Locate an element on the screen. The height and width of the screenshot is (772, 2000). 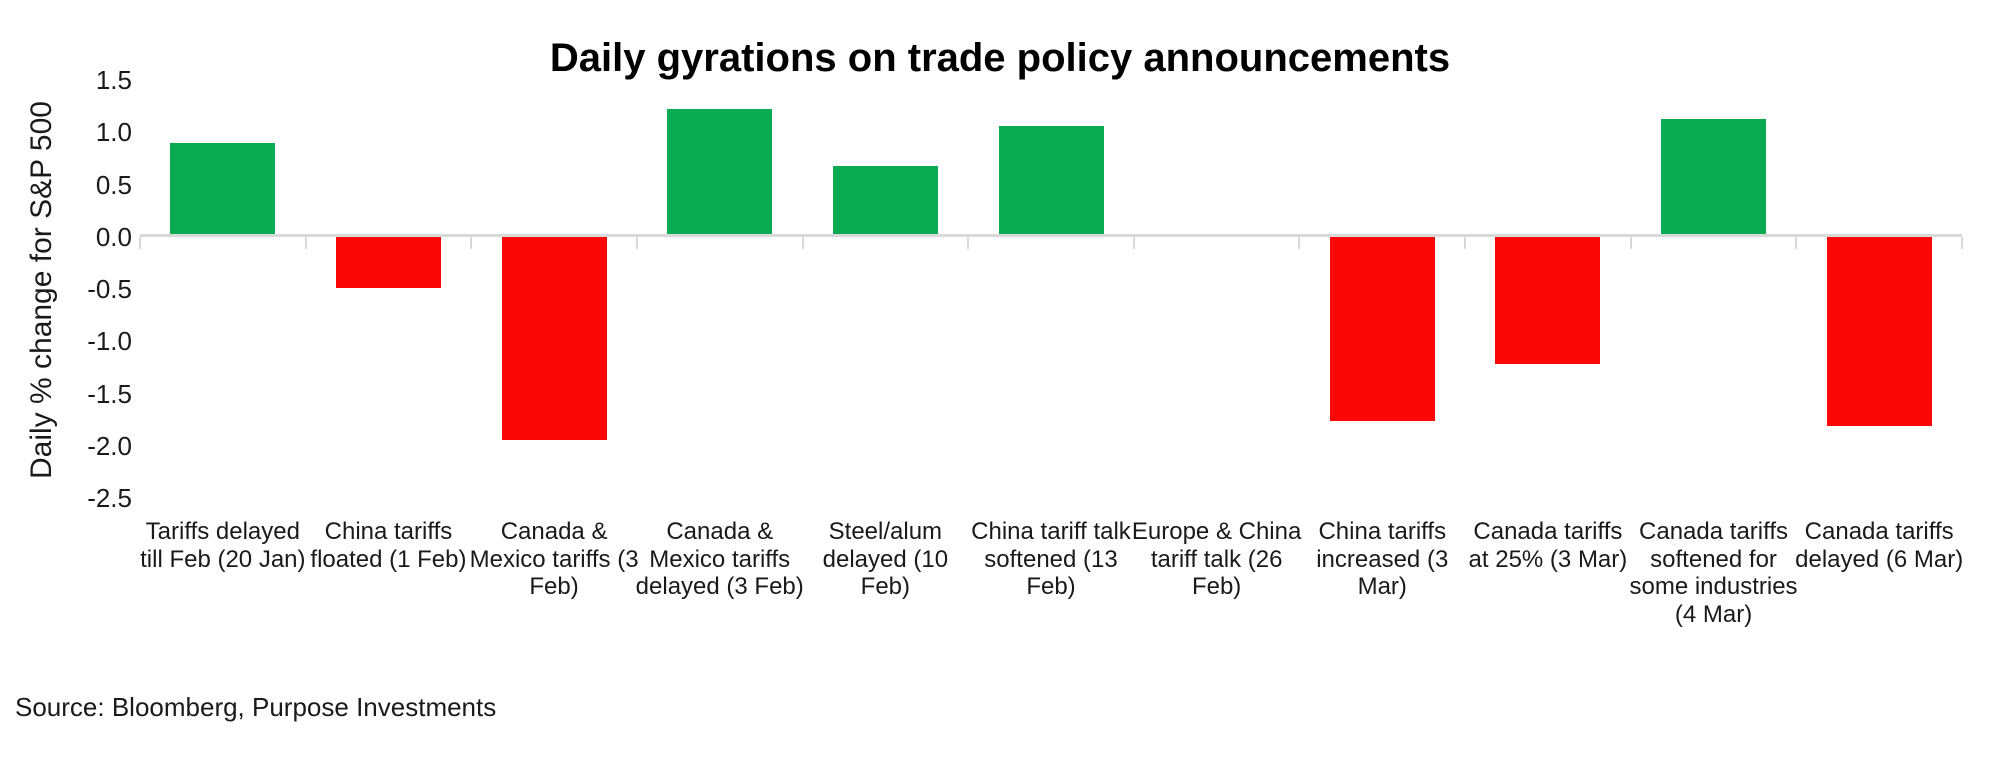
category-label: Tariffs delayed till Feb (20 Jan) is located at coordinates (223, 545).